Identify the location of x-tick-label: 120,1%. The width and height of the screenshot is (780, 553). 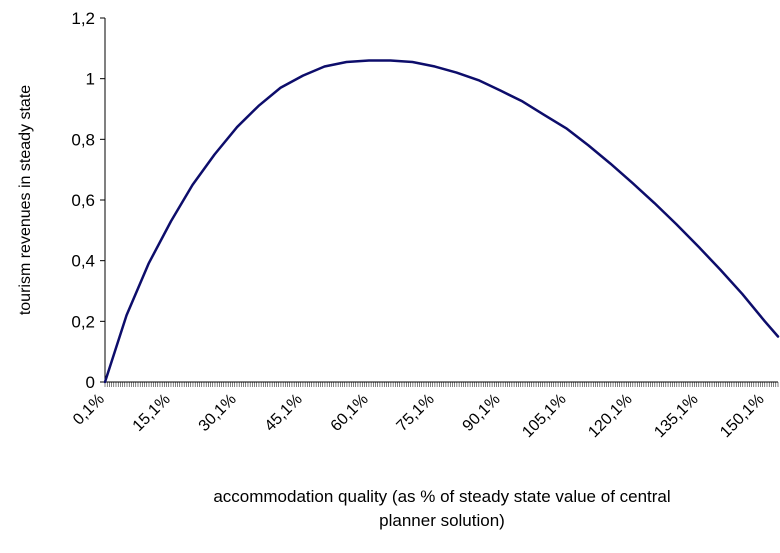
(610, 416).